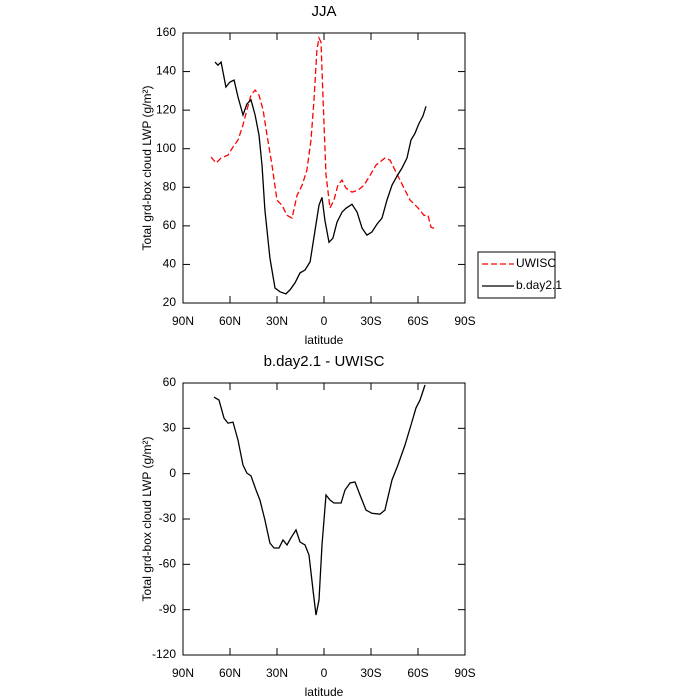 The height and width of the screenshot is (700, 700). What do you see at coordinates (170, 186) in the screenshot?
I see `y-tick-label: 80` at bounding box center [170, 186].